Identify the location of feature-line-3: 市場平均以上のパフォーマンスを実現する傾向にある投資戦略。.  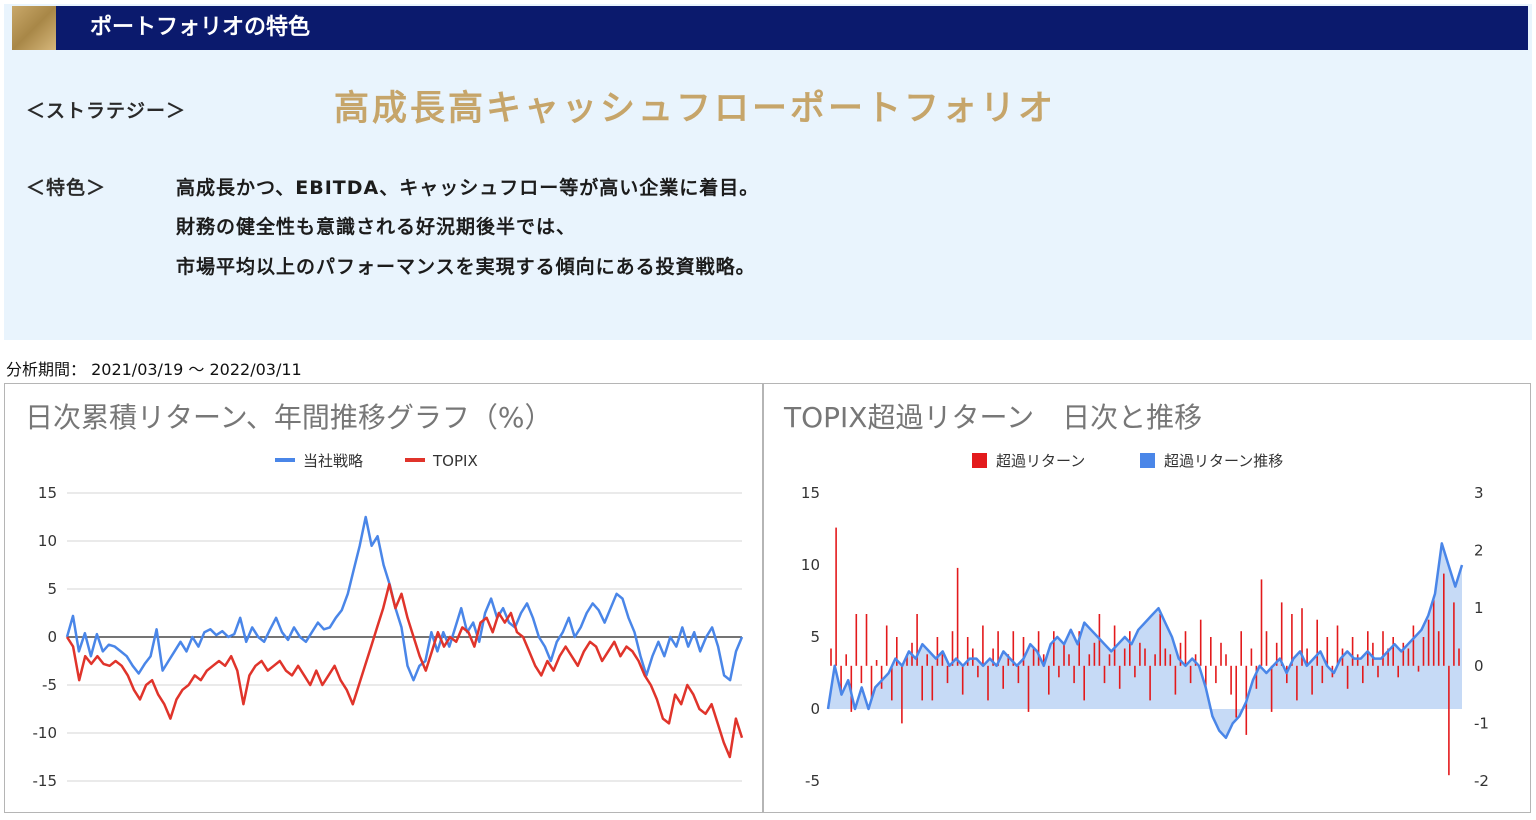
(466, 267).